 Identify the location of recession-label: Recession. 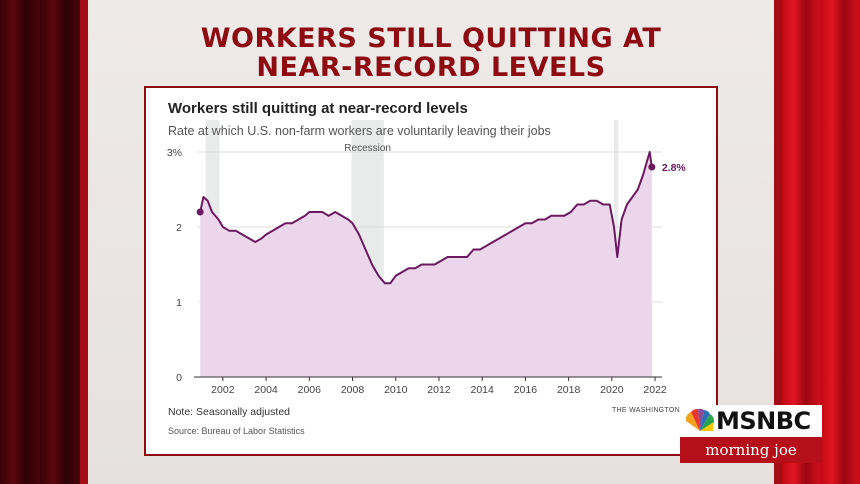
(367, 148).